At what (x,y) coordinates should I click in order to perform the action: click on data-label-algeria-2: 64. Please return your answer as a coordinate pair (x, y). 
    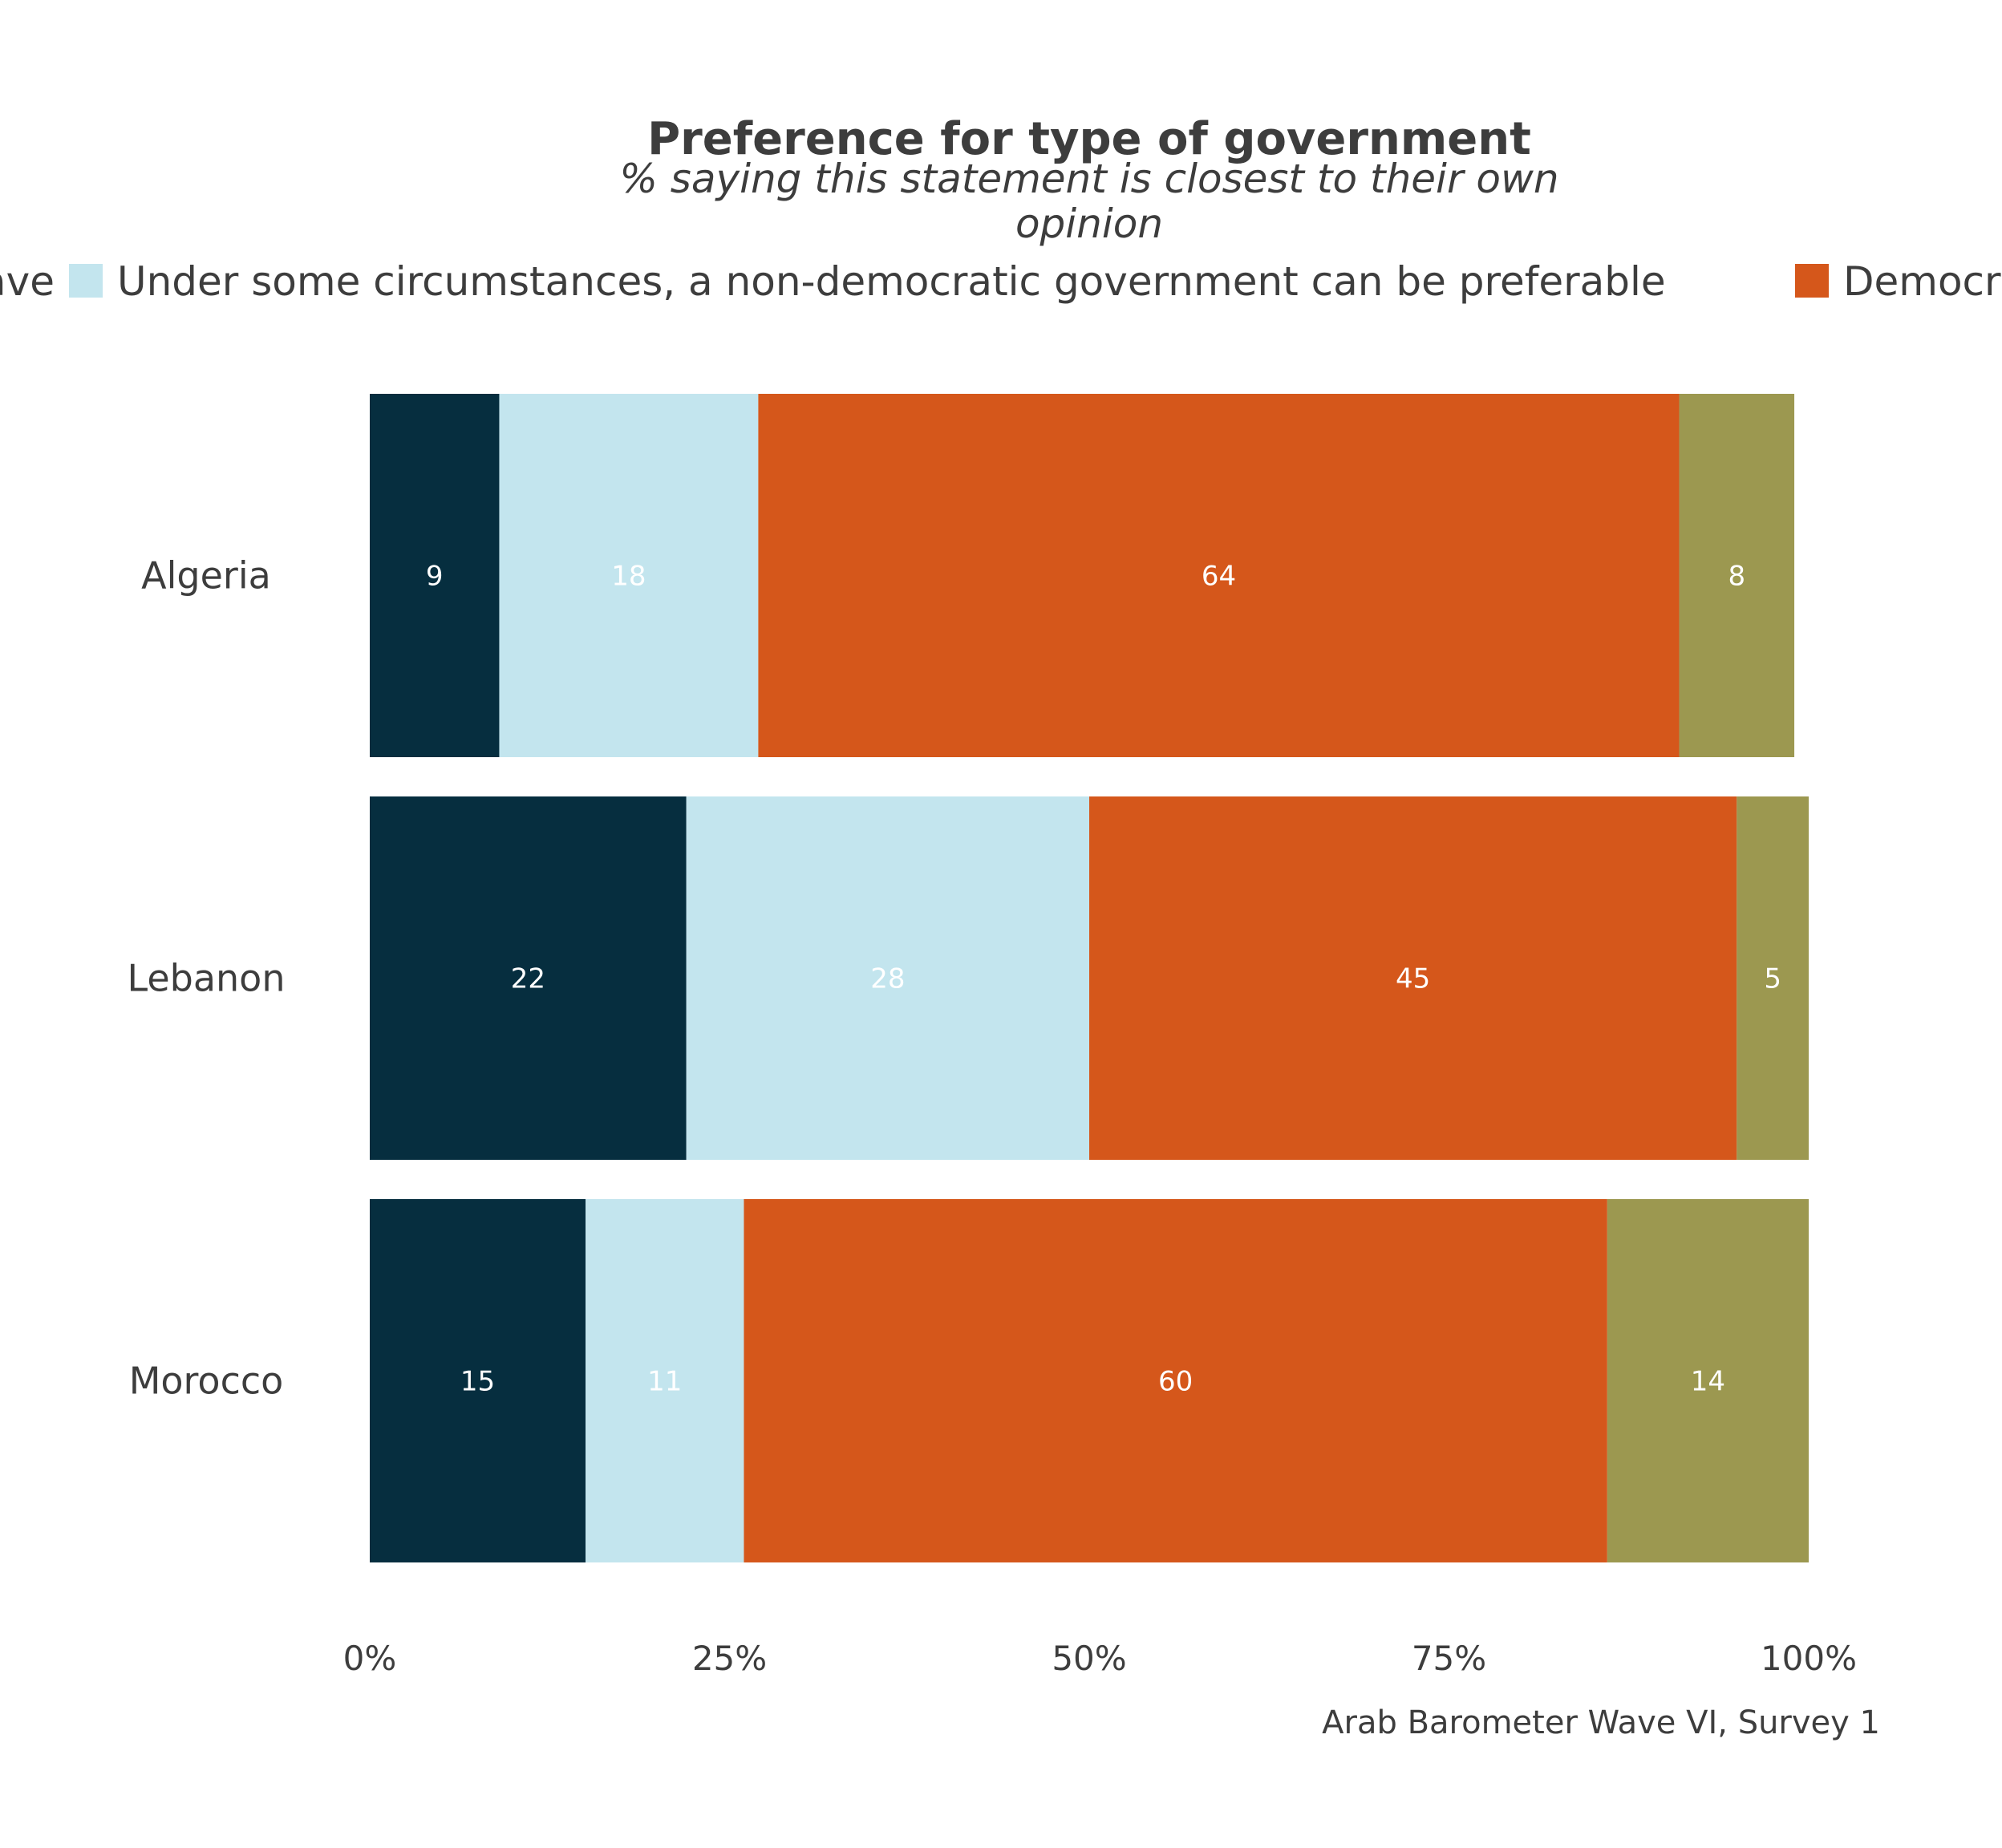
    Looking at the image, I should click on (1219, 577).